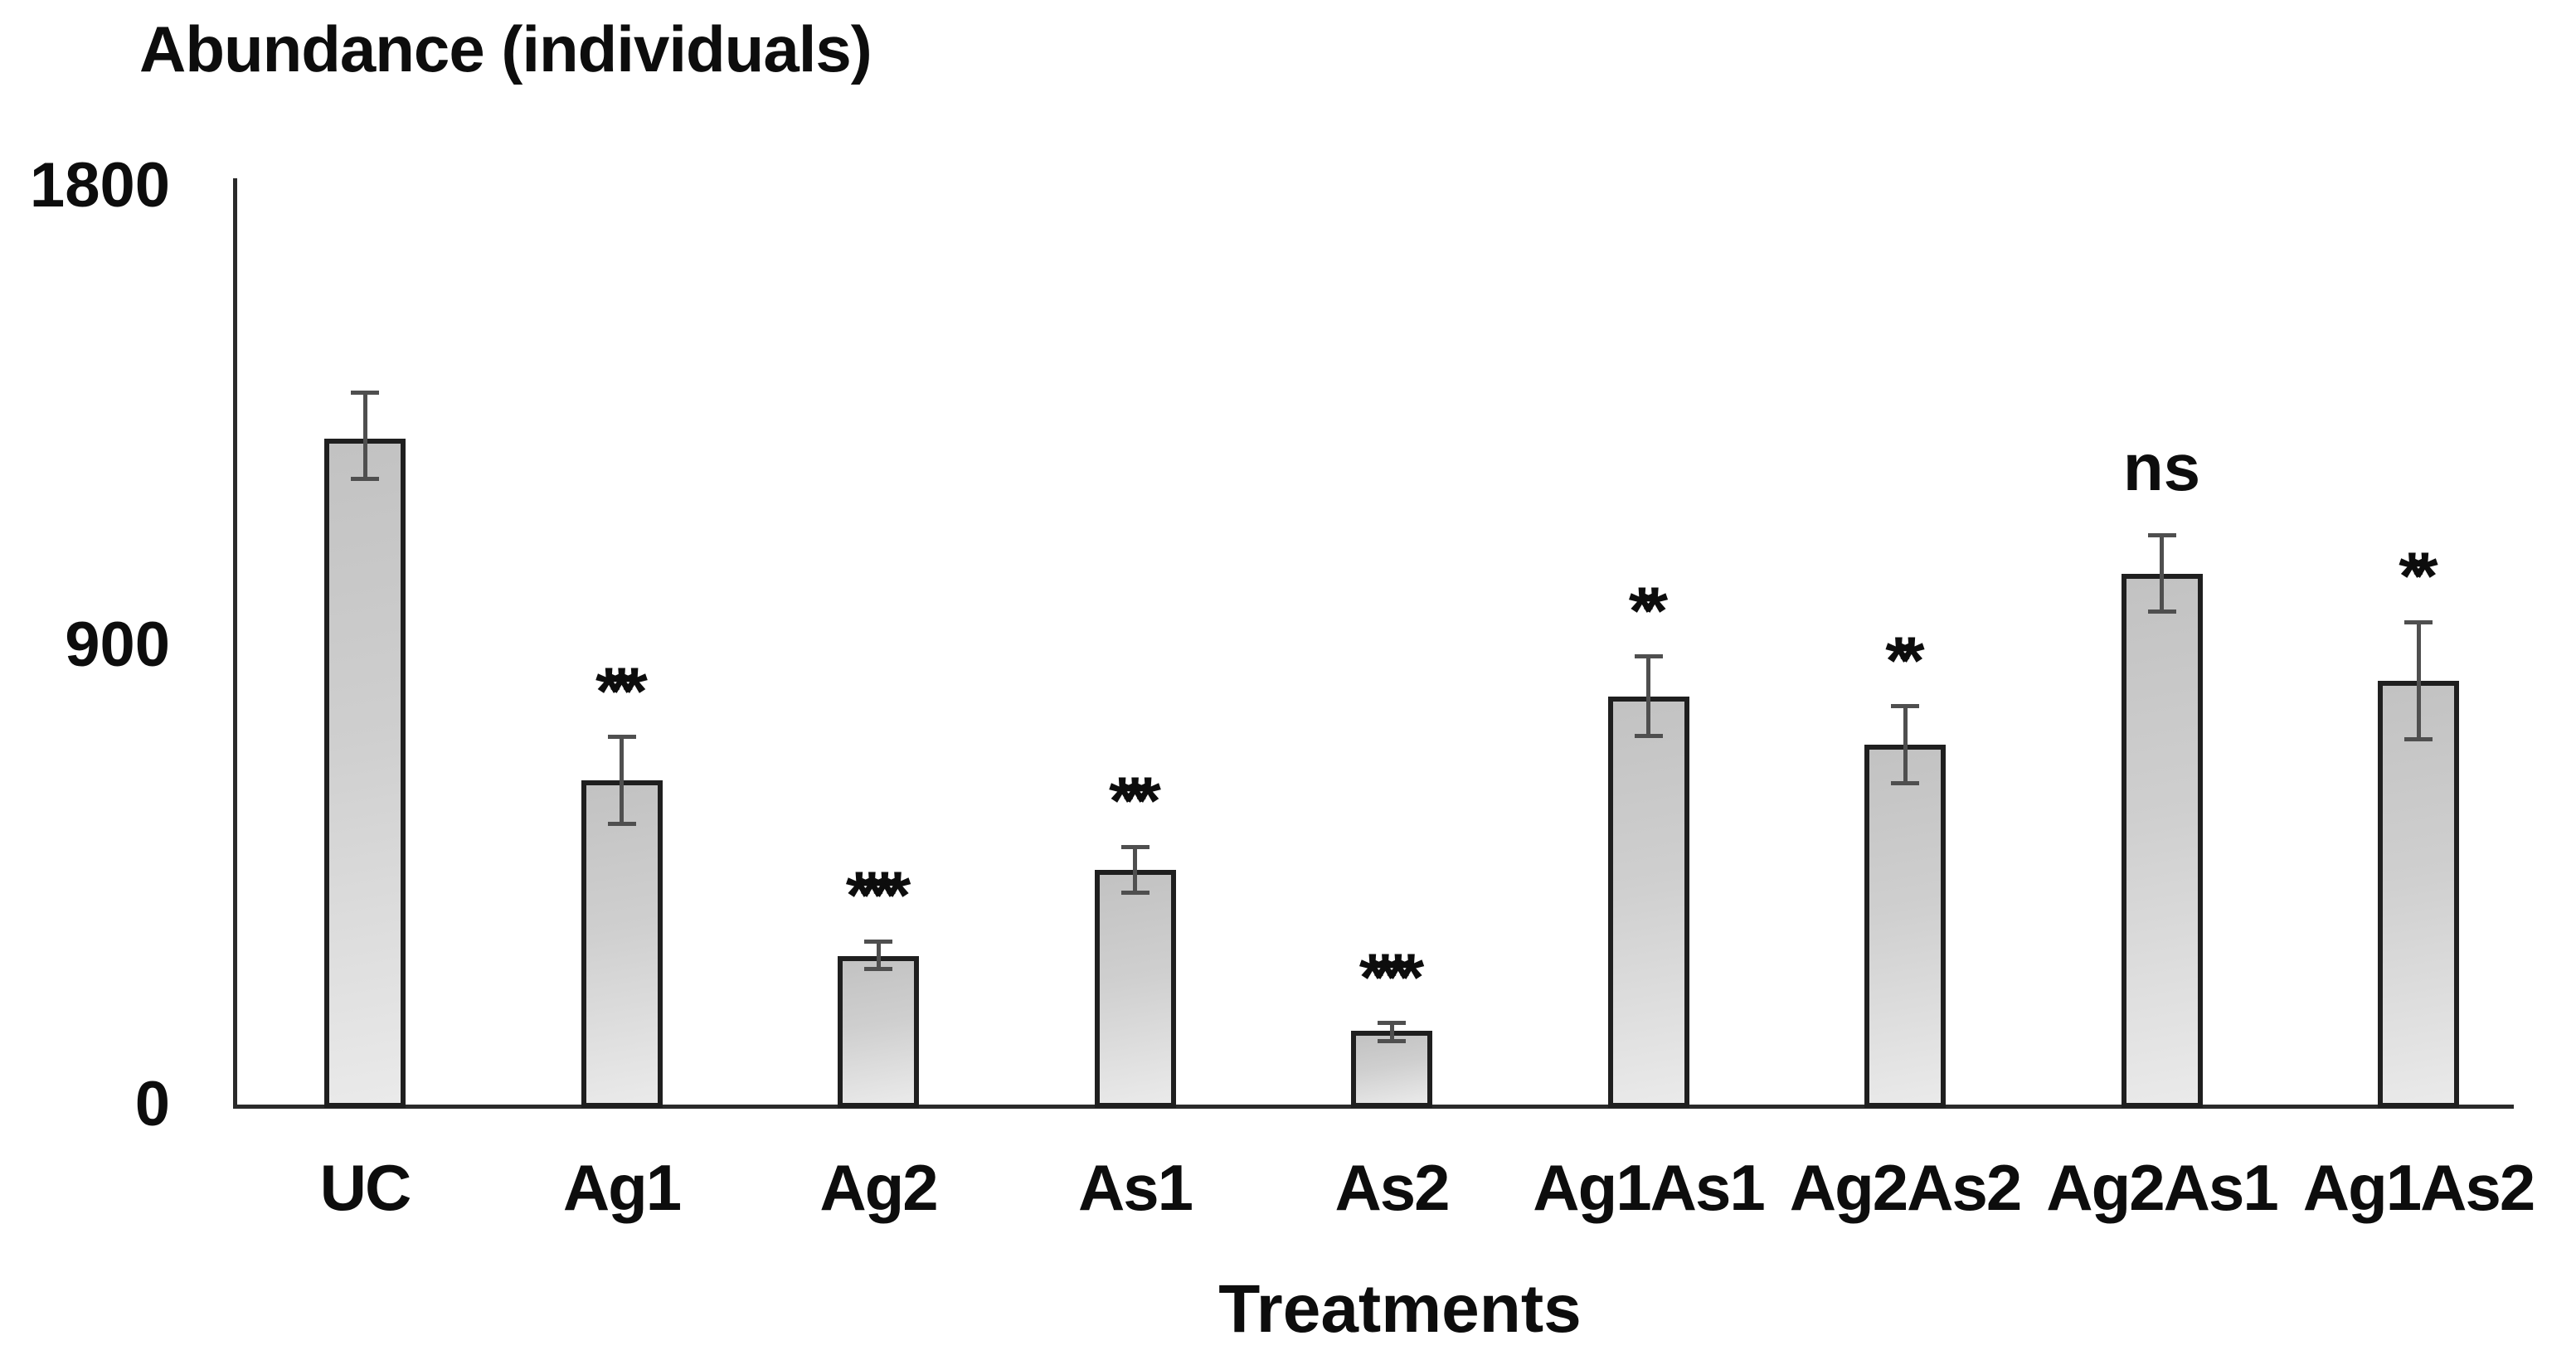  Describe the element at coordinates (2419, 681) in the screenshot. I see `error-bar-Ag1As2` at that location.